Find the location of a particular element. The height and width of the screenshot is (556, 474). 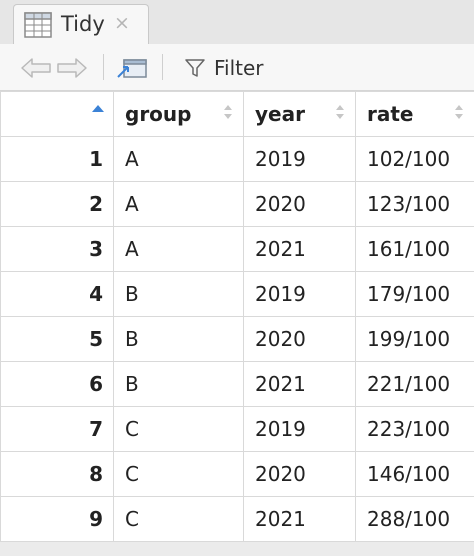

filter-label: Filter is located at coordinates (239, 68).